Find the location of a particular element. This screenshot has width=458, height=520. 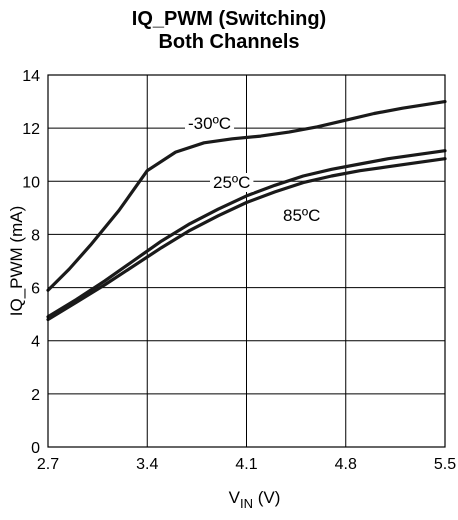

y-axis-label: IQ_PWM (mA) is located at coordinates (16, 261).